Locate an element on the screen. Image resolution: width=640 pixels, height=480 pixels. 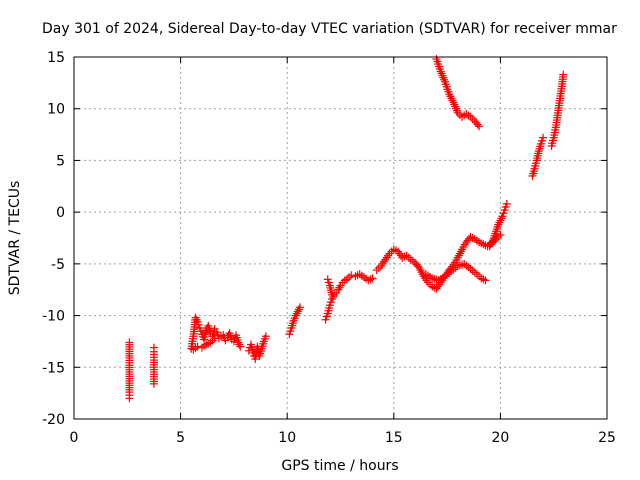
y-tick-label: -20 is located at coordinates (53, 420).